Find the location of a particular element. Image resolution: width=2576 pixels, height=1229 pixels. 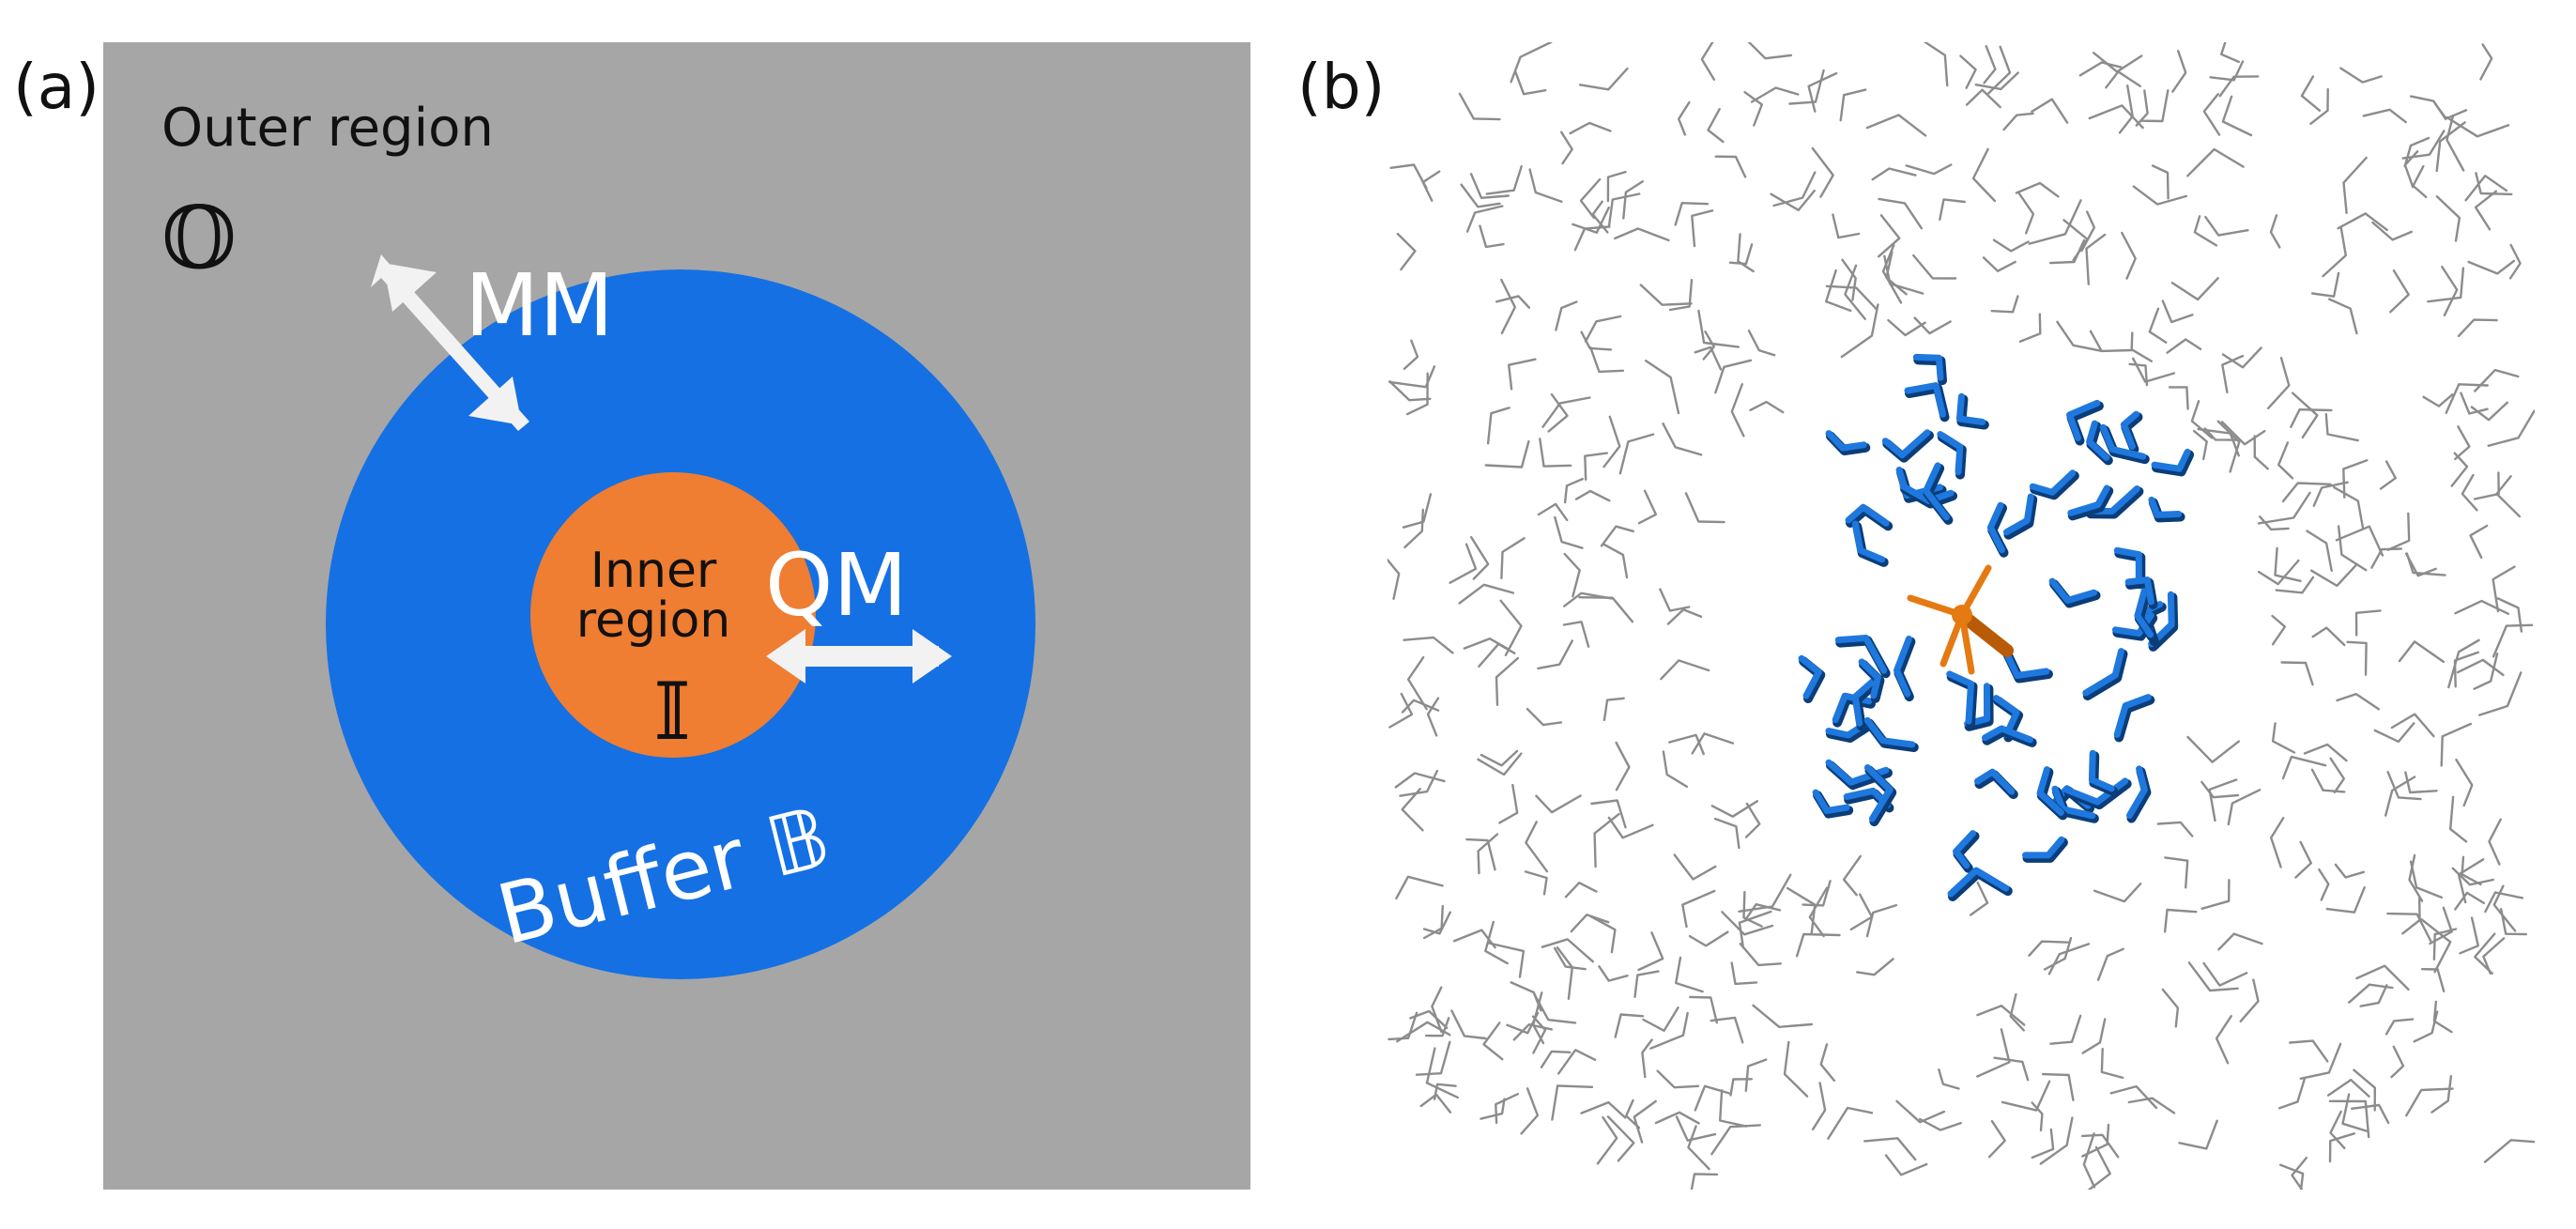

inner-region-label-line2: region is located at coordinates (653, 620).